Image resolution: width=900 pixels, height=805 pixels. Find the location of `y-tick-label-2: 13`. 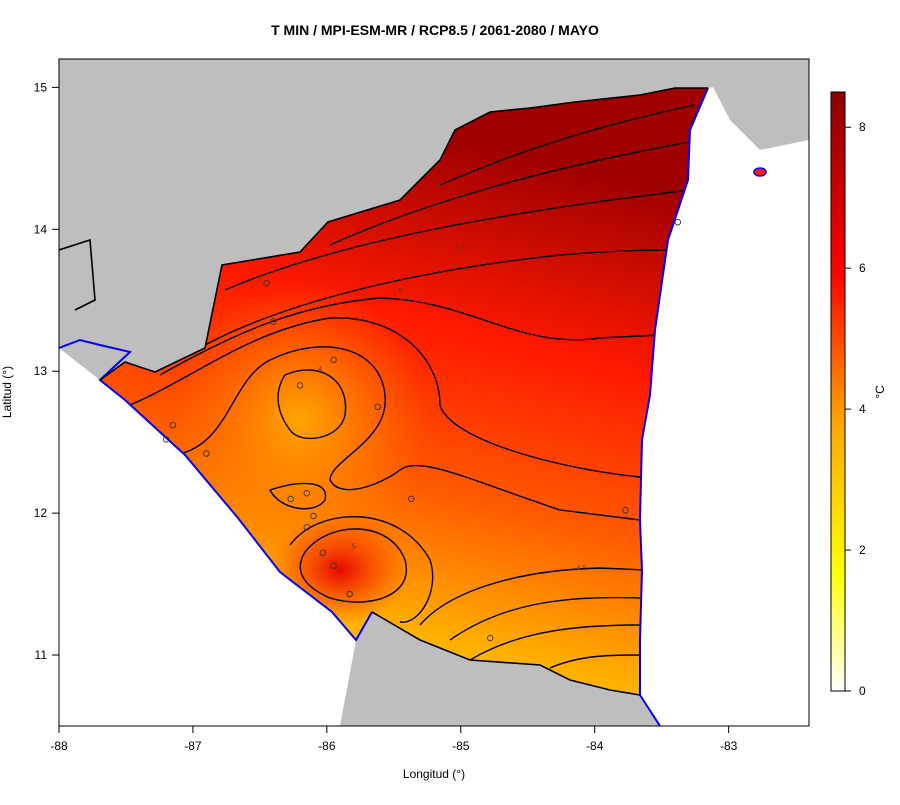

y-tick-label-2: 13 is located at coordinates (41, 371).